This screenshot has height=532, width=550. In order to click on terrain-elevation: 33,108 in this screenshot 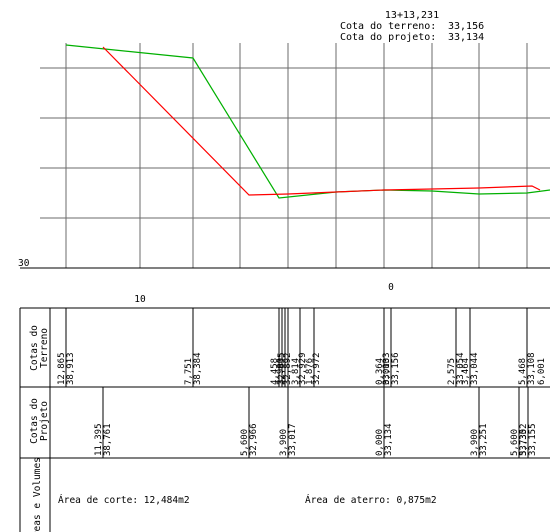, I will do `click(532, 368)`.